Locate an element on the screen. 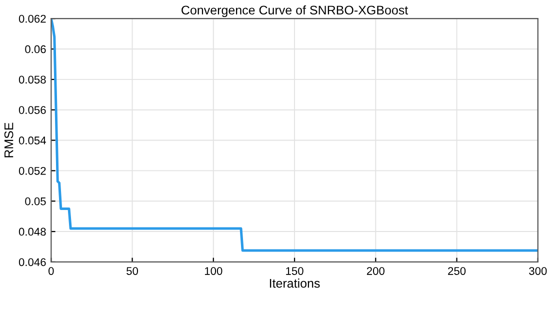 This screenshot has width=550, height=310. x-tick-label: 150 is located at coordinates (295, 271).